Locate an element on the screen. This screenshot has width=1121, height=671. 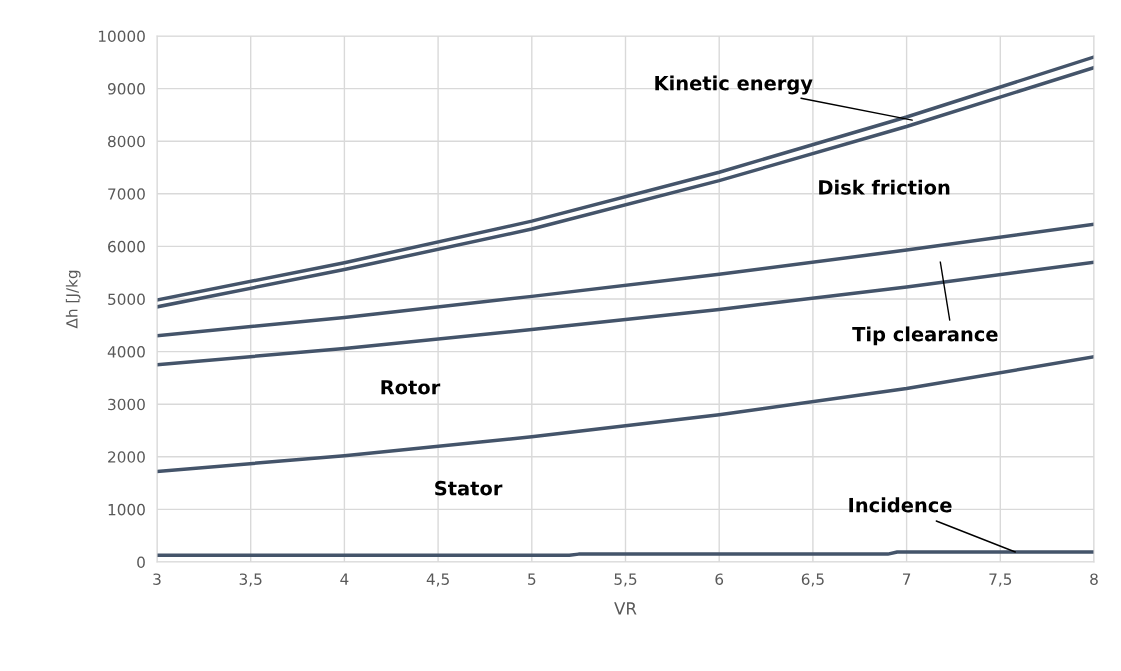
y-tick-label: 1000 is located at coordinates (126, 509).